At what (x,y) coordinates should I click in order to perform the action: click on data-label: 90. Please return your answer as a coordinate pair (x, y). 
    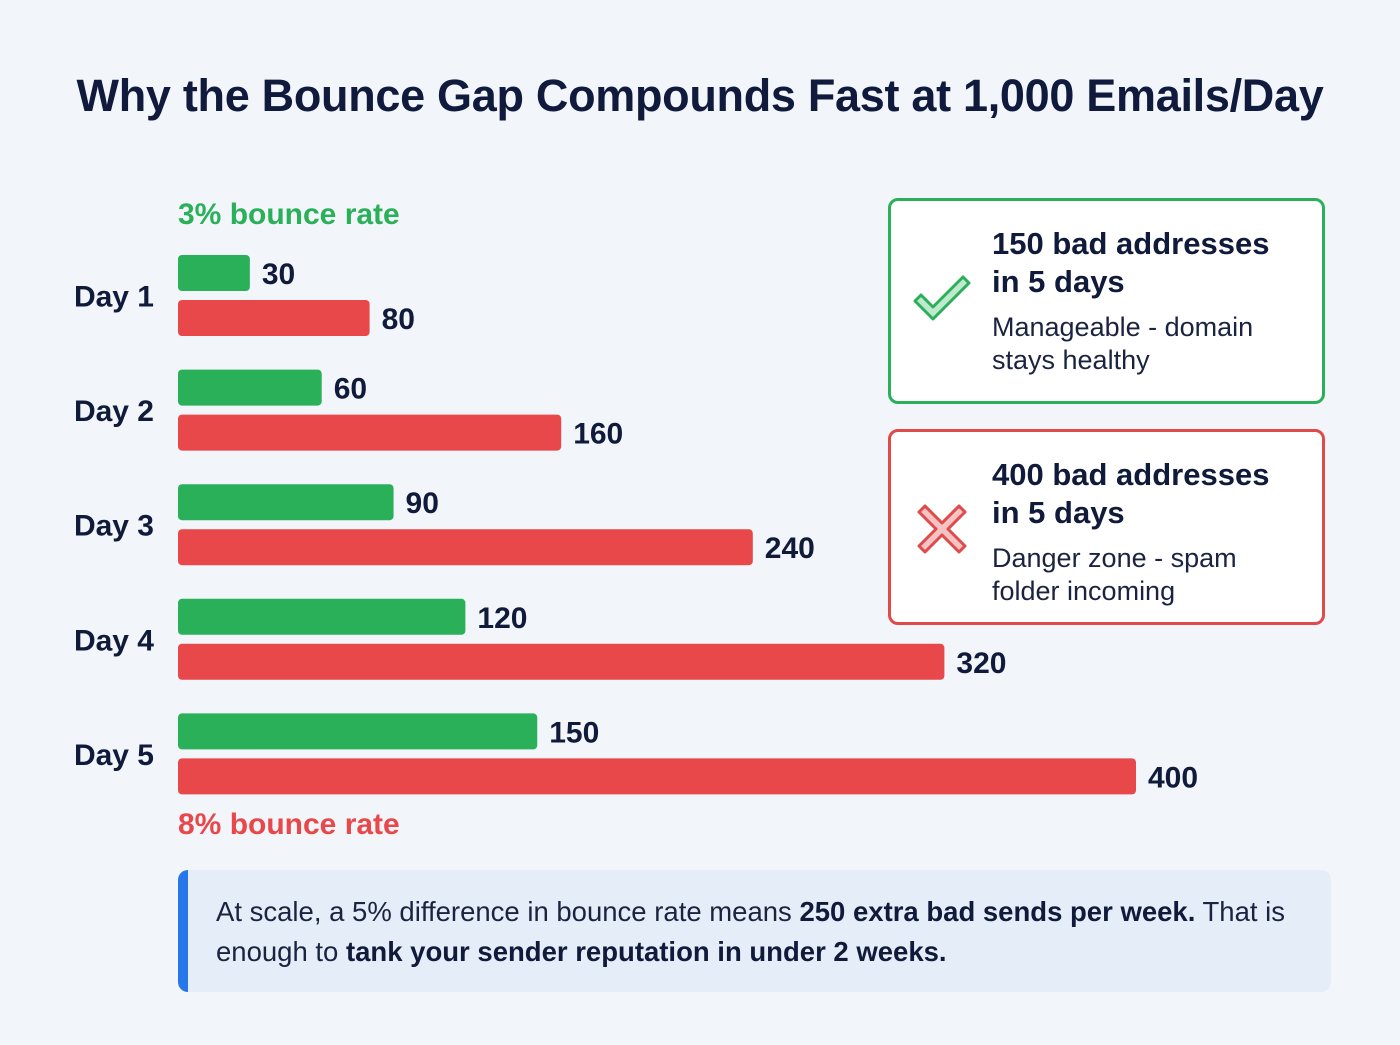
    Looking at the image, I should click on (422, 503).